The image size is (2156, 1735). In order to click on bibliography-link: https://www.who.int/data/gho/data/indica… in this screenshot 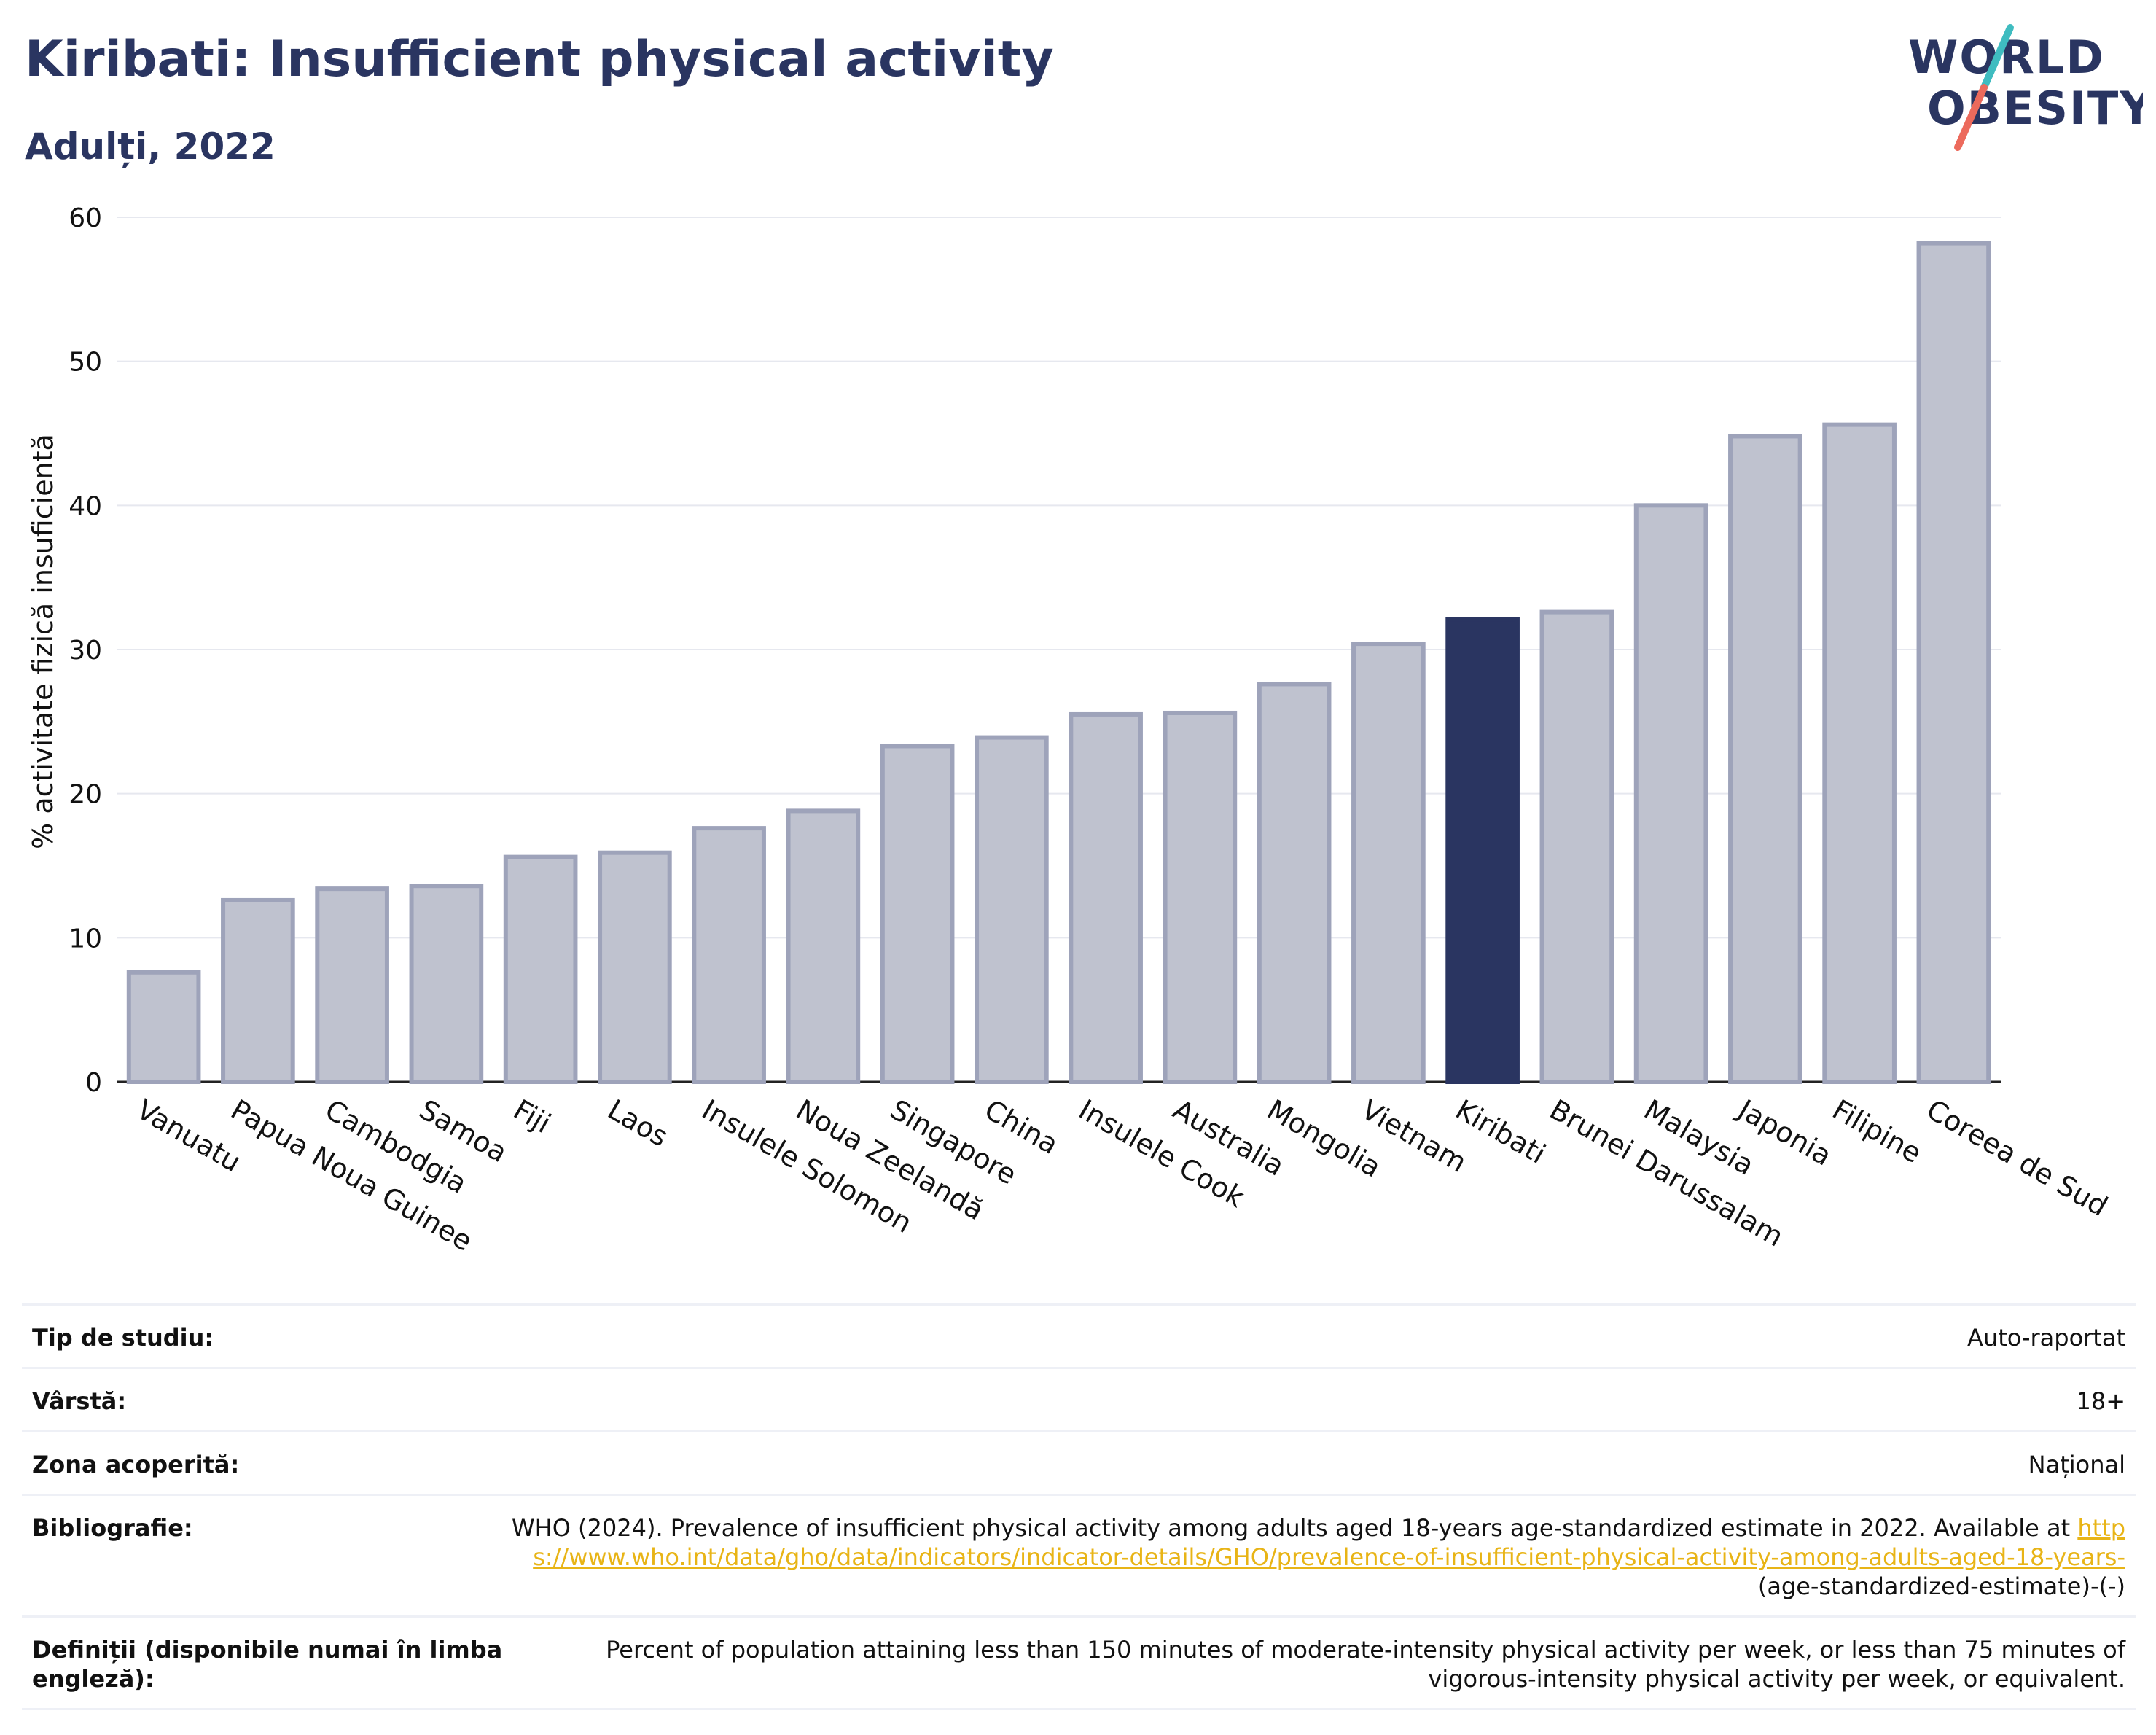, I will do `click(1329, 1542)`.